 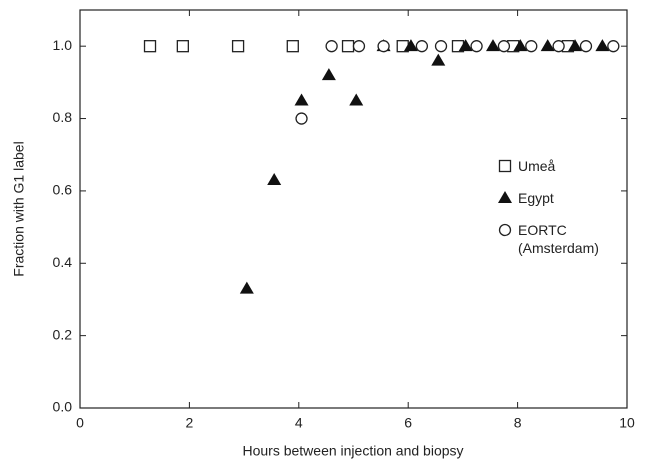 What do you see at coordinates (63, 117) in the screenshot?
I see `y-tick-label: 0.8` at bounding box center [63, 117].